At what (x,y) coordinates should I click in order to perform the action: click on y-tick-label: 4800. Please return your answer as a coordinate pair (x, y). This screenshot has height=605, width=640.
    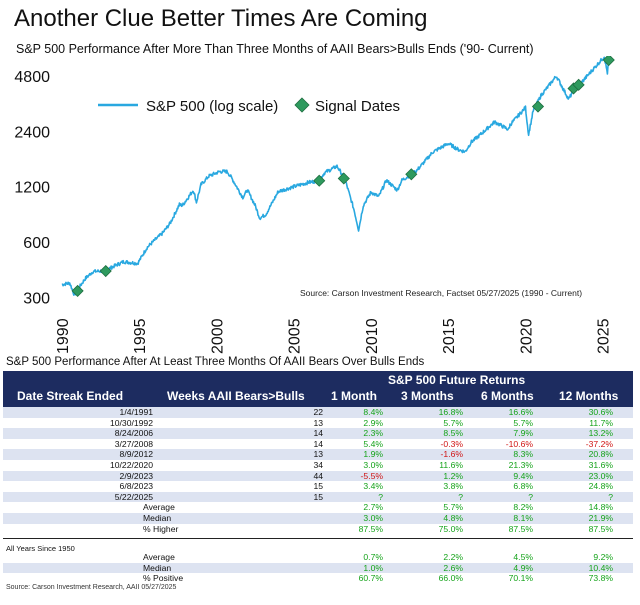
    Looking at the image, I should click on (32, 77).